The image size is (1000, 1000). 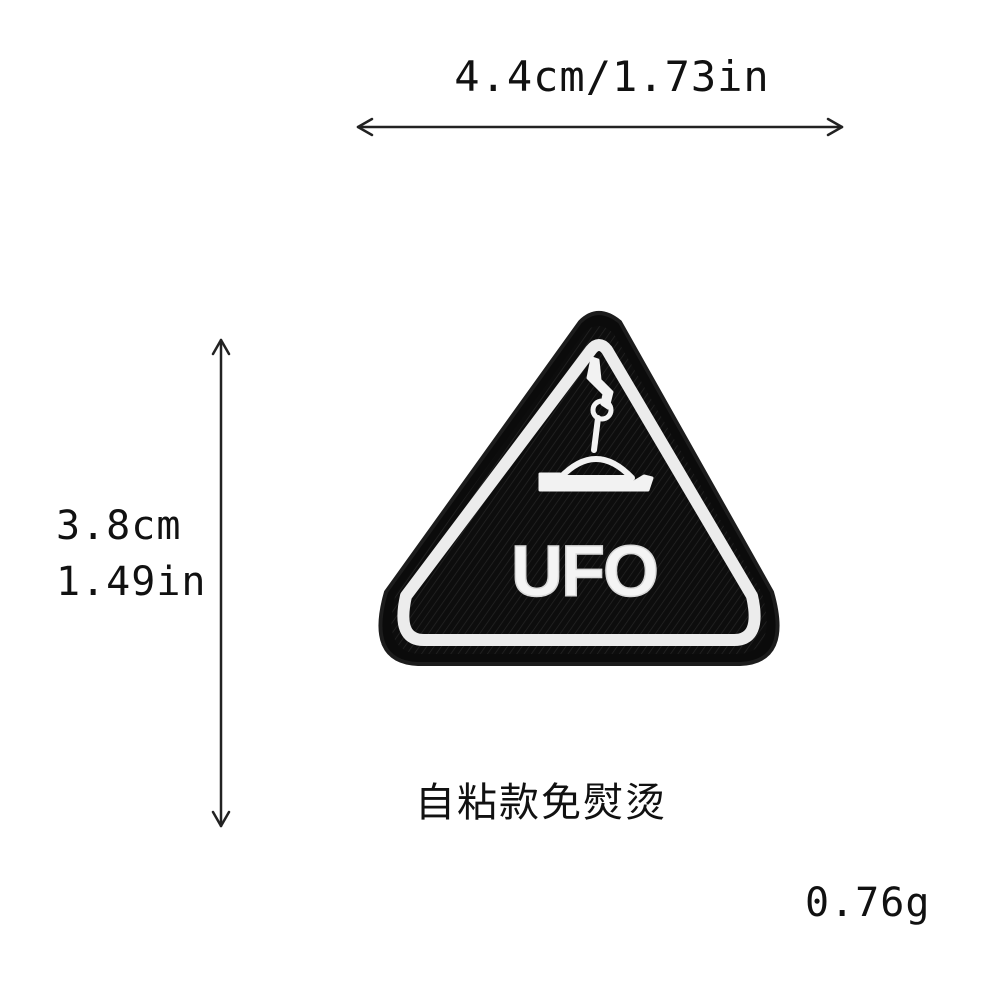 What do you see at coordinates (119, 526) in the screenshot?
I see `height-cm-label: 3.8cm` at bounding box center [119, 526].